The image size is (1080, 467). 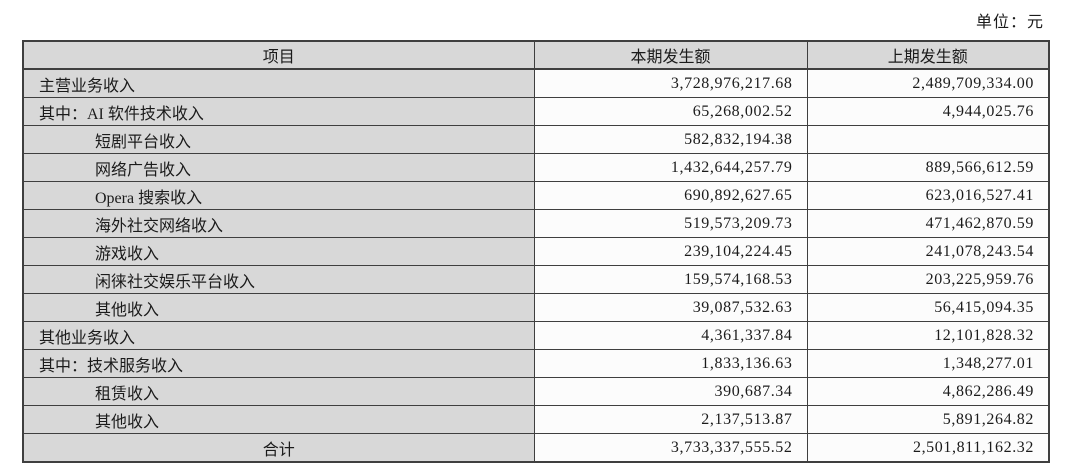 What do you see at coordinates (928, 223) in the screenshot?
I see `prior-amount-cell: 471,462,870.59` at bounding box center [928, 223].